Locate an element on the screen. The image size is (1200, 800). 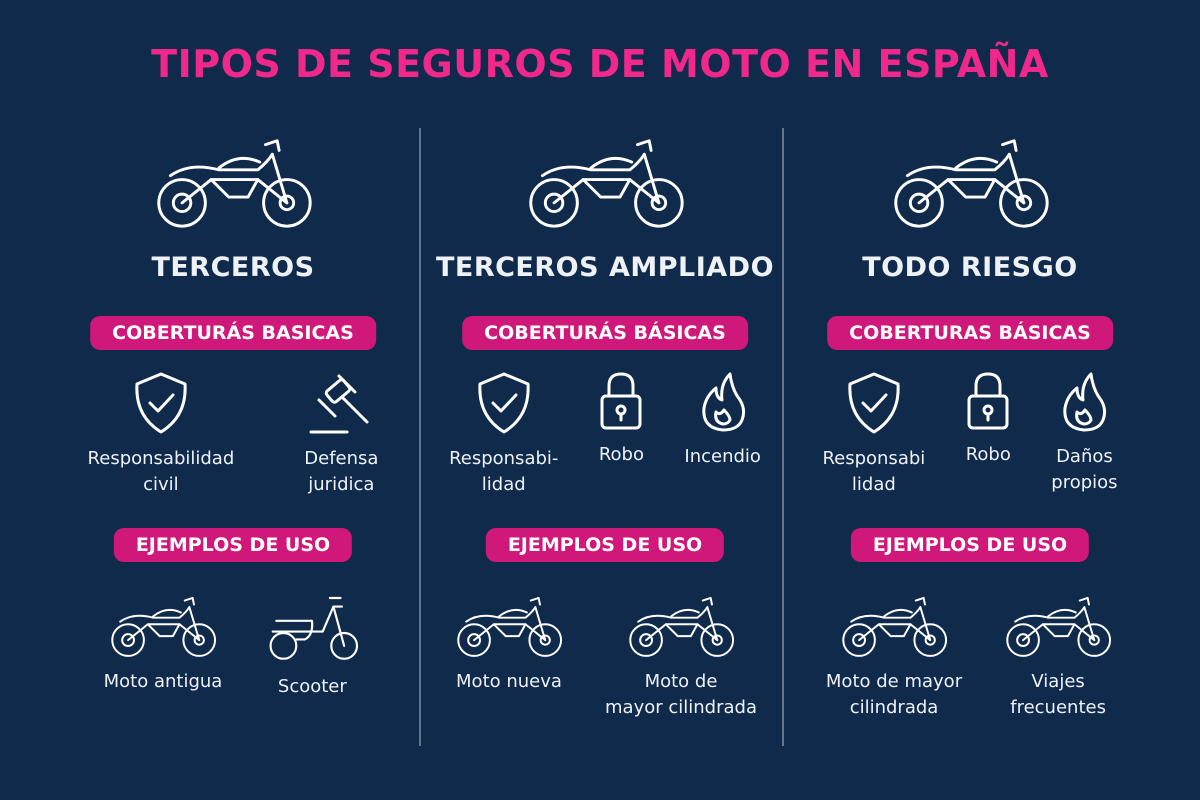
example-item: Moto antigua is located at coordinates (163, 646).